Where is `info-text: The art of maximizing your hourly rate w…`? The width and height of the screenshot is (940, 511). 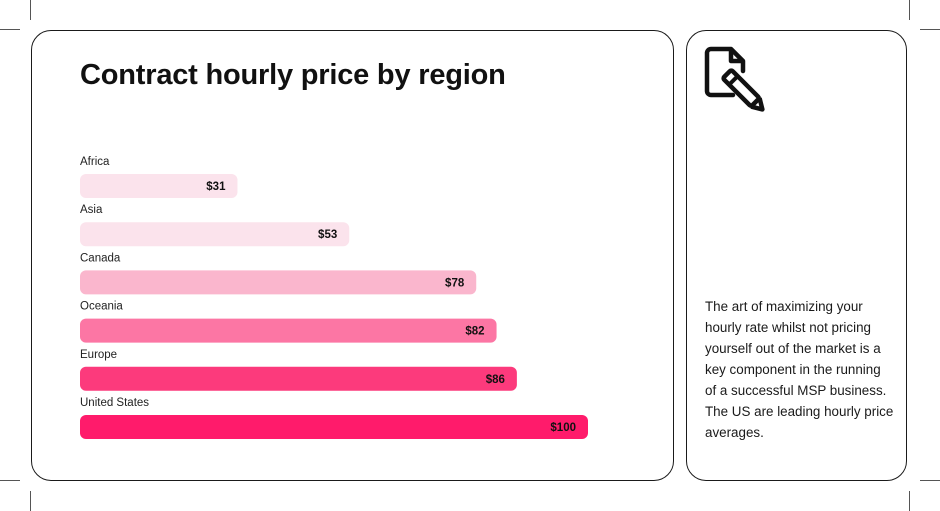 info-text: The art of maximizing your hourly rate w… is located at coordinates (799, 369).